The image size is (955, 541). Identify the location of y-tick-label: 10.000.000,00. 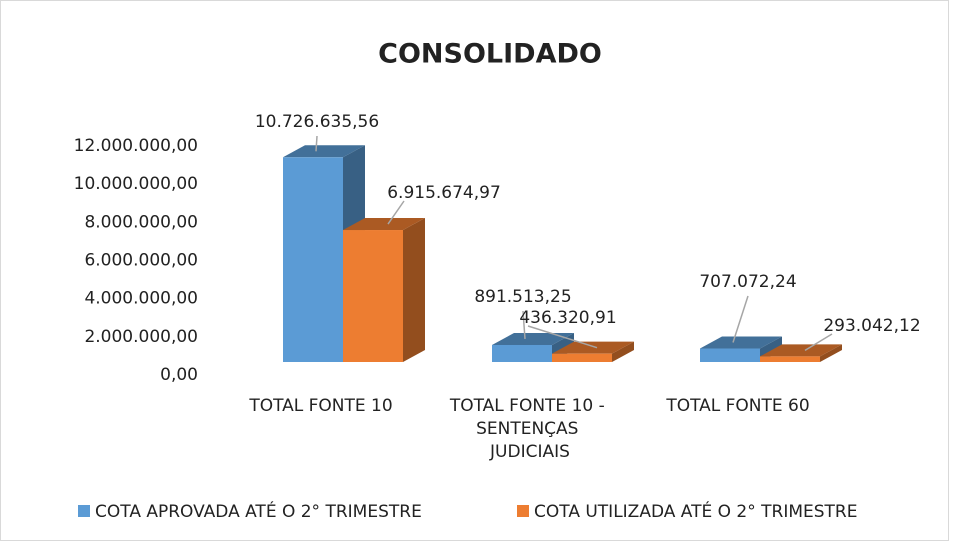
(136, 184).